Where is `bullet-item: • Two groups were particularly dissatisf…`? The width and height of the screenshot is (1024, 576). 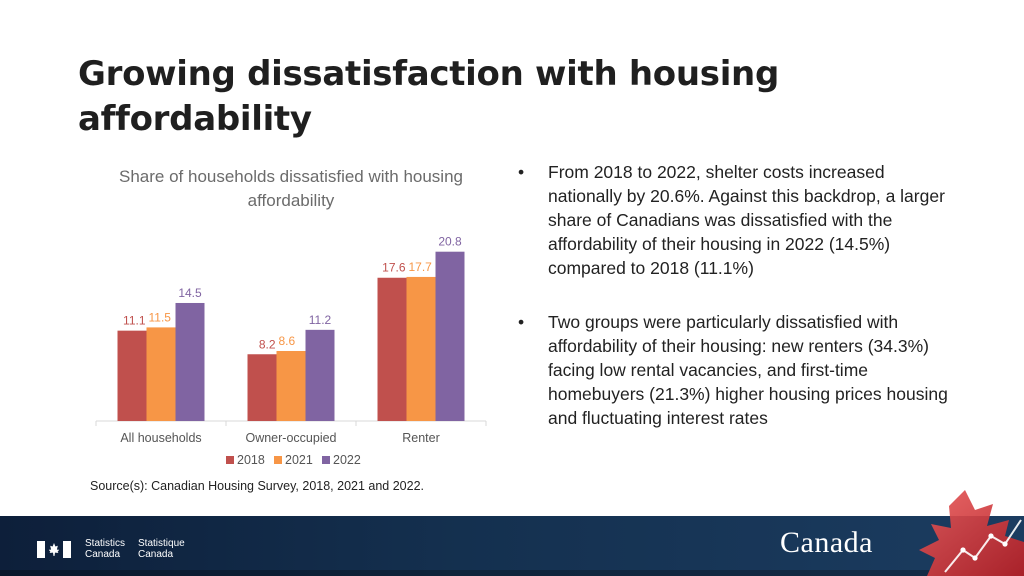 bullet-item: • Two groups were particularly dissatisf… is located at coordinates (733, 370).